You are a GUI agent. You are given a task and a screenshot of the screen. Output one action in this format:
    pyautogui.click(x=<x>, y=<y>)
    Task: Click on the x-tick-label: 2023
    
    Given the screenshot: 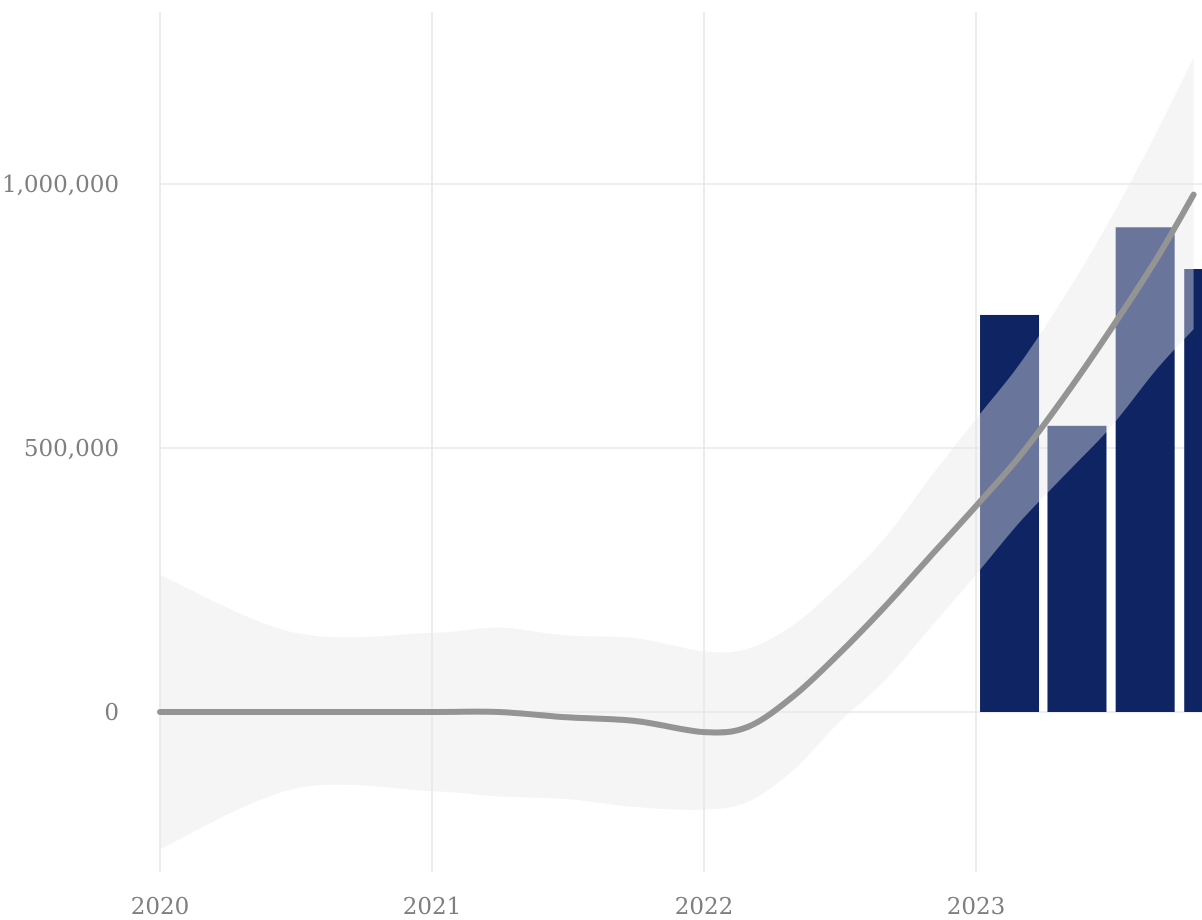 What is the action you would take?
    pyautogui.click(x=976, y=907)
    